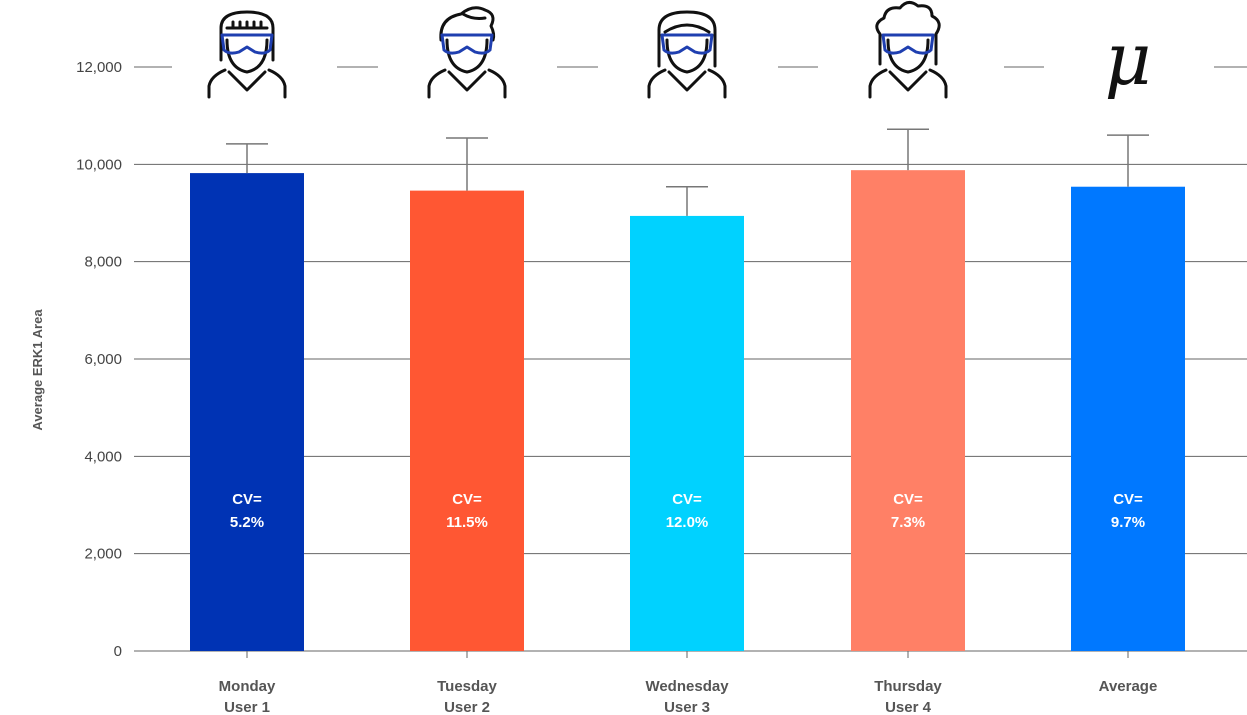  Describe the element at coordinates (103, 262) in the screenshot. I see `y-tick-label: 8,000` at that location.